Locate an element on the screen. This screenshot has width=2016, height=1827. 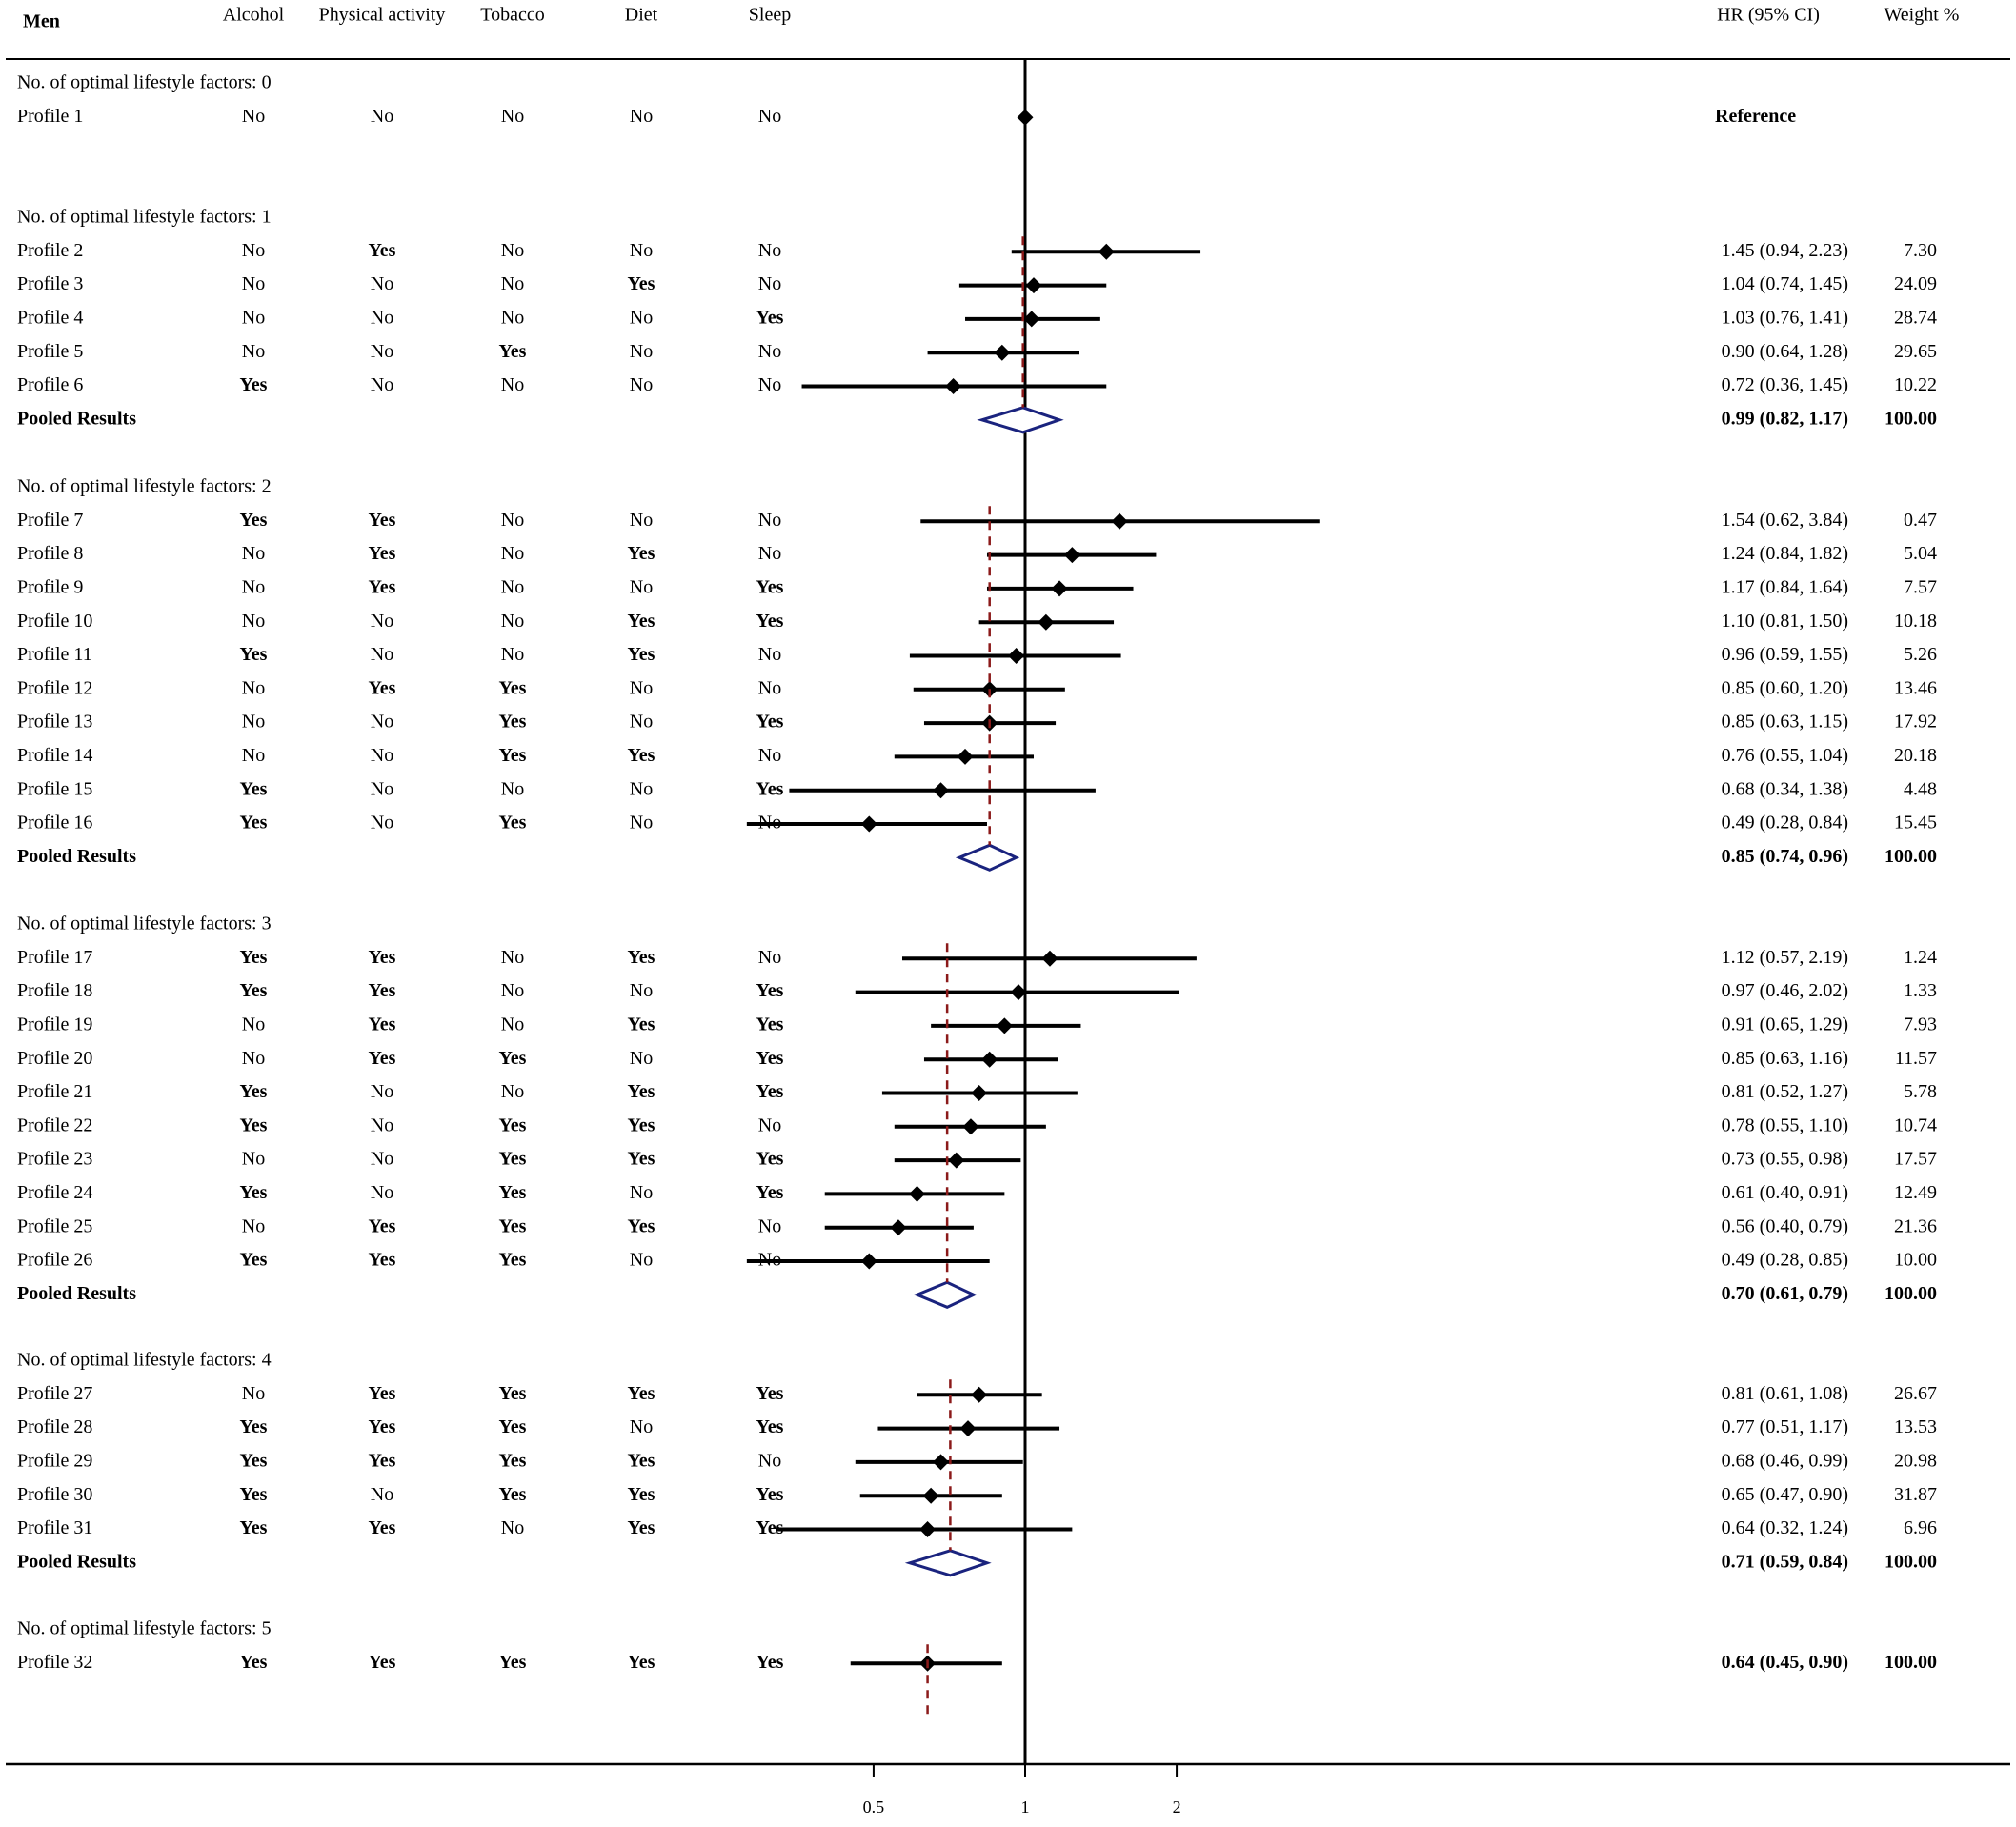
weight-text: 7.57 is located at coordinates (1920, 586).